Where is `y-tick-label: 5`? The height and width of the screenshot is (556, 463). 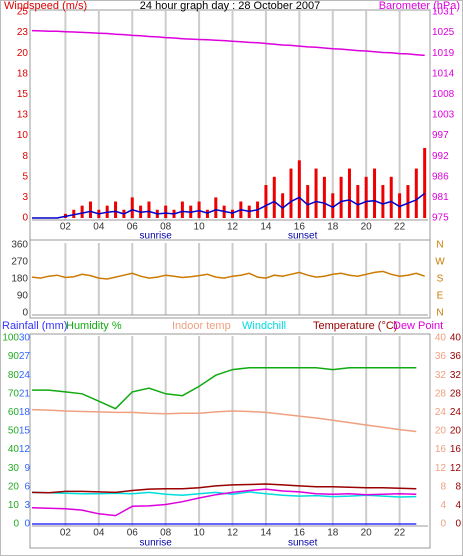
y-tick-label: 5 is located at coordinates (25, 176).